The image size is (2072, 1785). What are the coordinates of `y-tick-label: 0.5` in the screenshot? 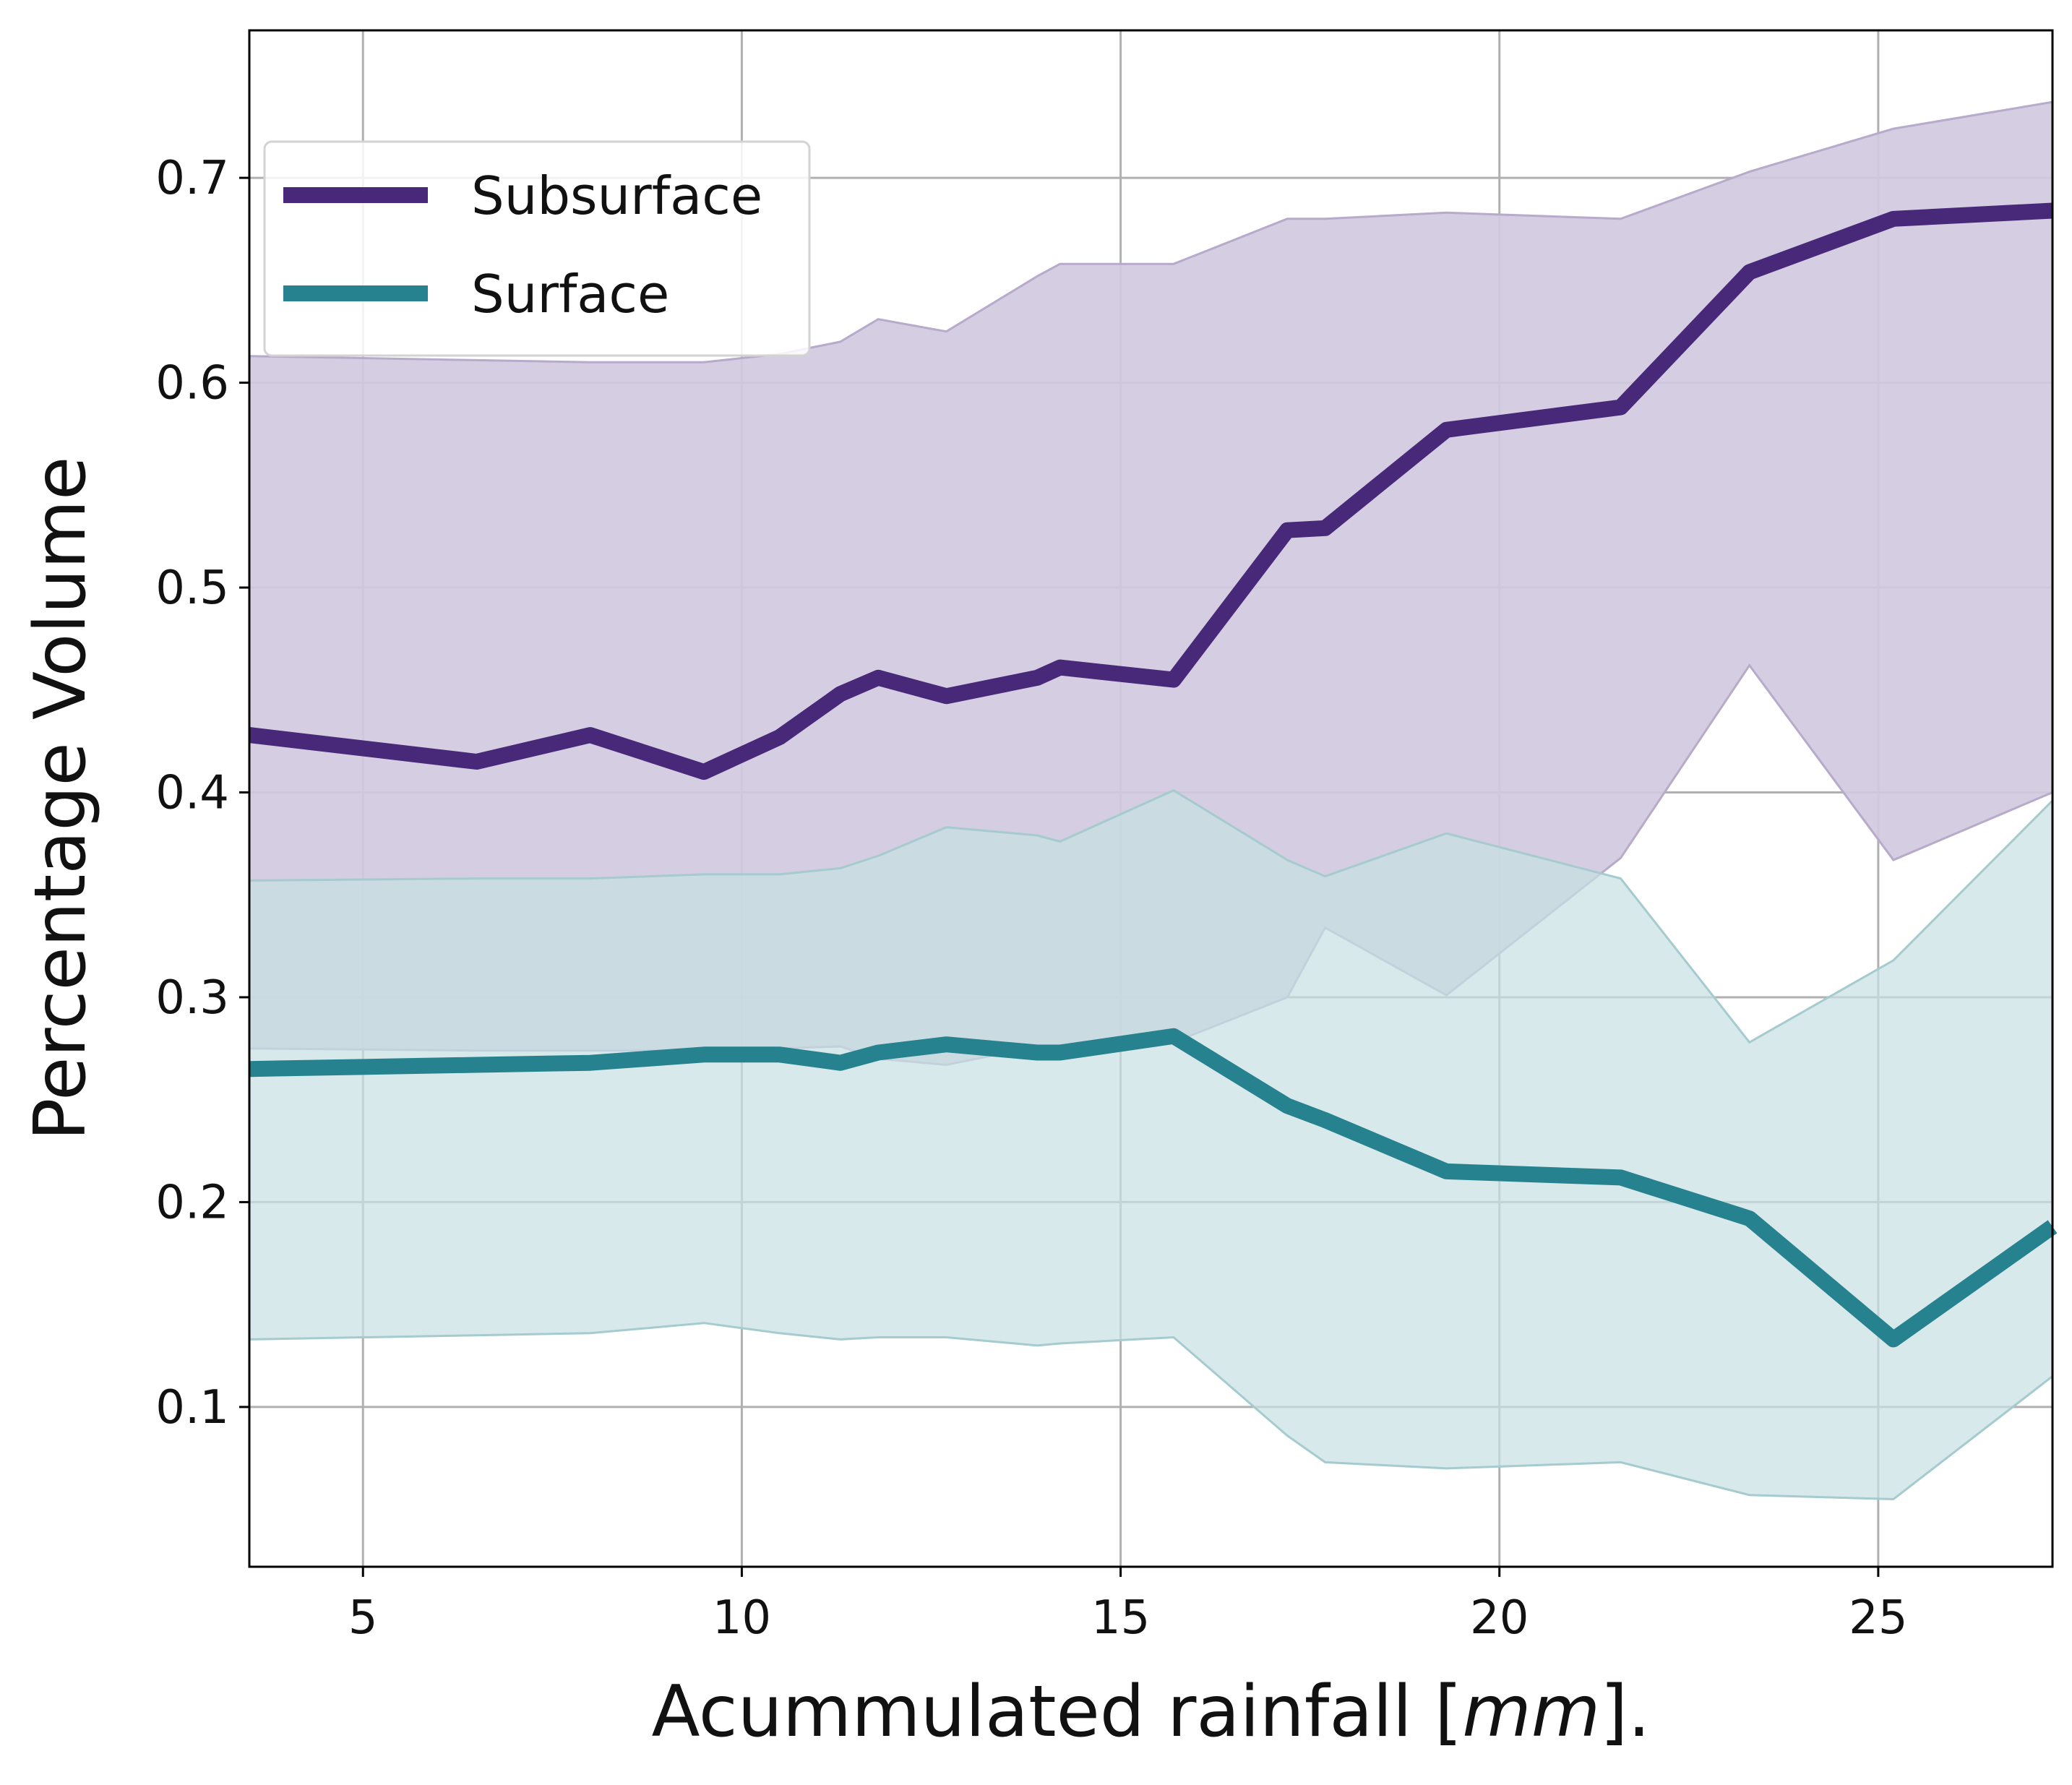 It's located at (192, 588).